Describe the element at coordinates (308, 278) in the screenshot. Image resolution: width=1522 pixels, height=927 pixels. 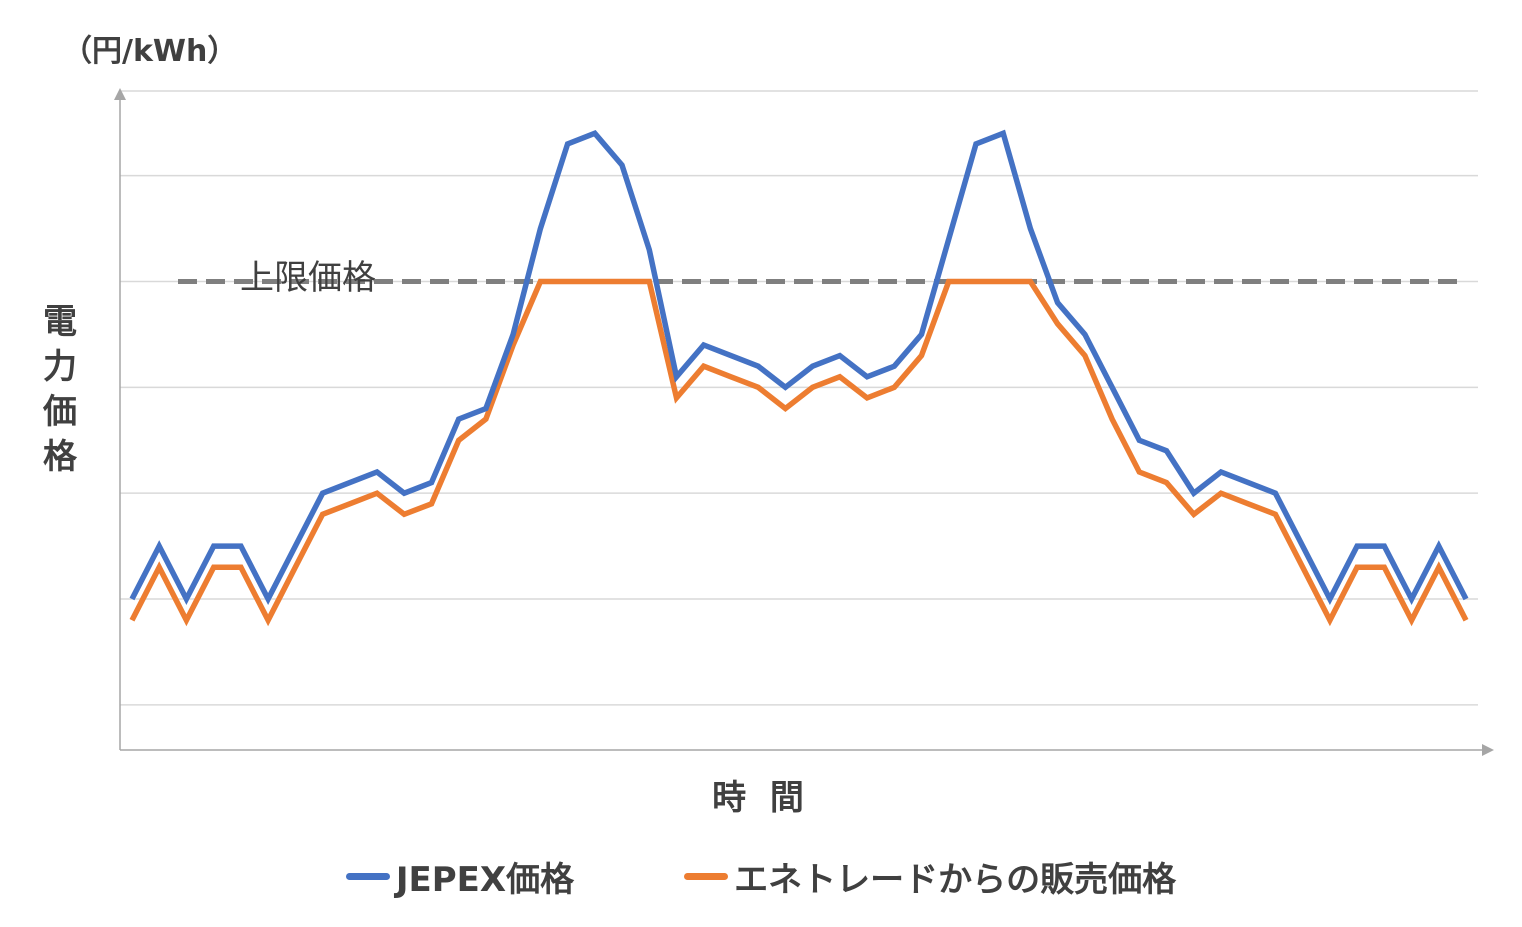
I see `upper-limit-label: 上限価格` at that location.